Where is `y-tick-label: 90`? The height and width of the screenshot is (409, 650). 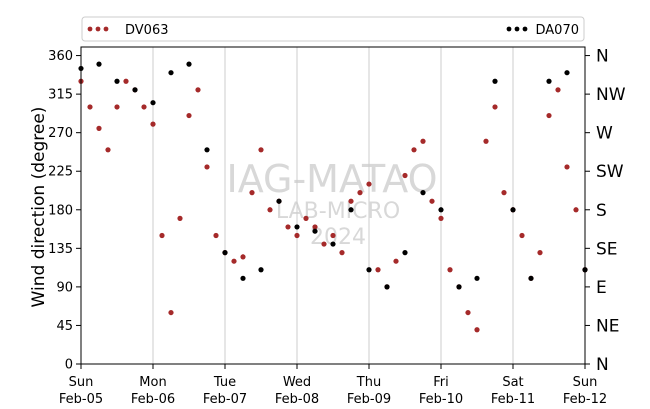
y-tick-label: 90 is located at coordinates (64, 287).